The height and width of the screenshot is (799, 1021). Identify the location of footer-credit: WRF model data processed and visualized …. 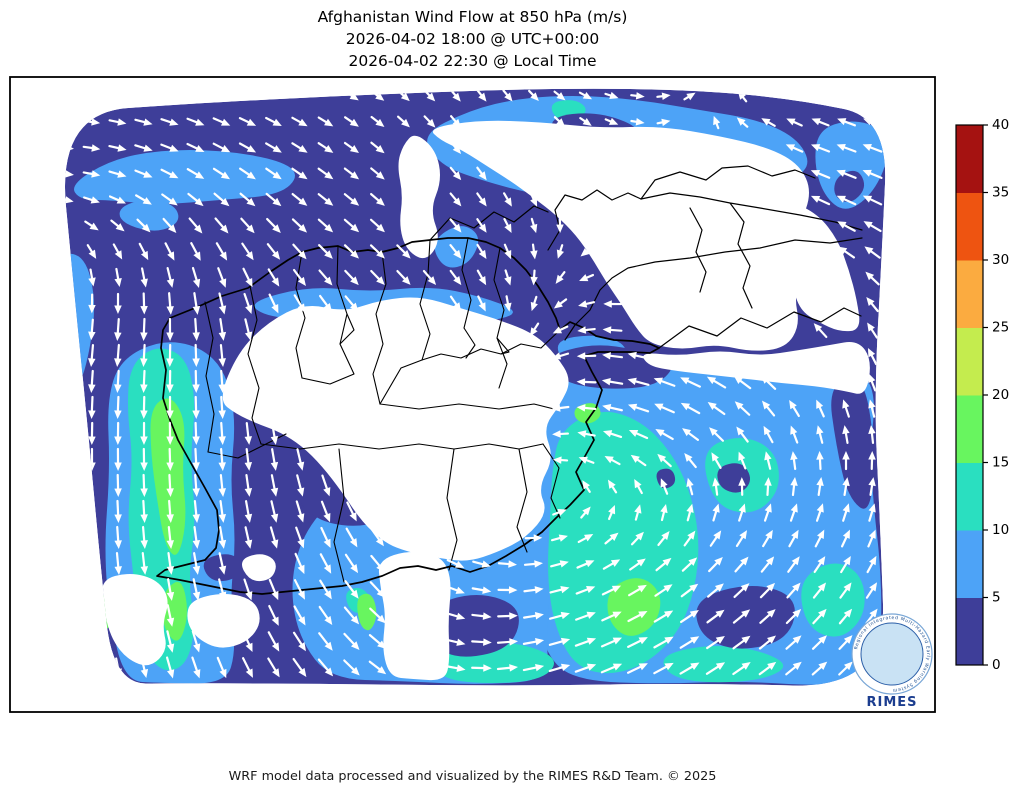
(472, 776).